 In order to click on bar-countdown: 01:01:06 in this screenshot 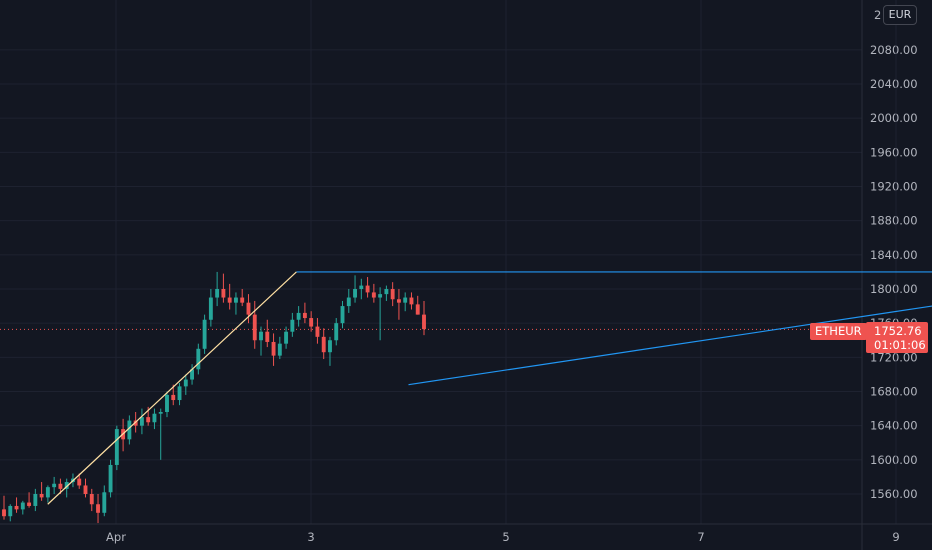, I will do `click(900, 345)`.